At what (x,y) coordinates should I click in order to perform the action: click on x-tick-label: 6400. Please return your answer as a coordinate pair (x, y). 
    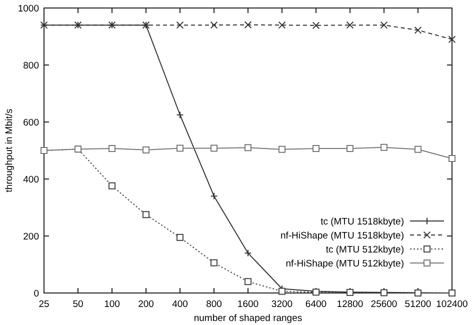
    Looking at the image, I should click on (316, 304).